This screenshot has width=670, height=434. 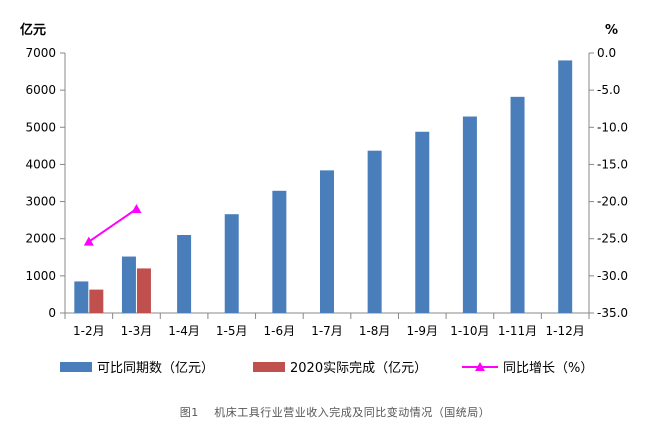 What do you see at coordinates (81, 297) in the screenshot?
I see `bar-comparable-1-2月` at bounding box center [81, 297].